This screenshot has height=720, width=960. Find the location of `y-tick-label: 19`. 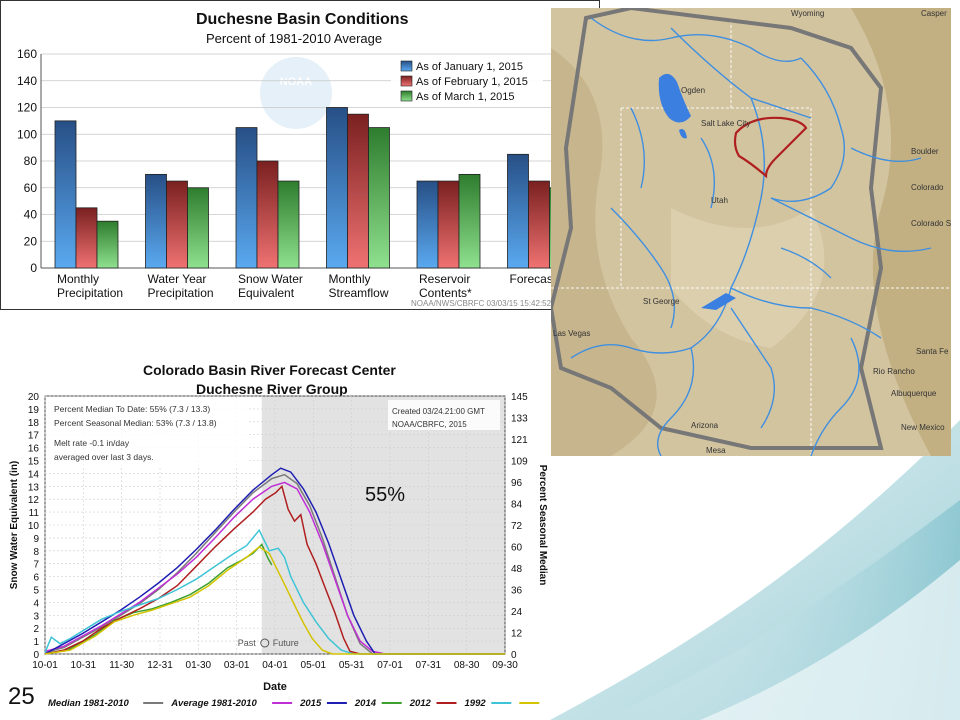

y-tick-label: 19 is located at coordinates (34, 410).